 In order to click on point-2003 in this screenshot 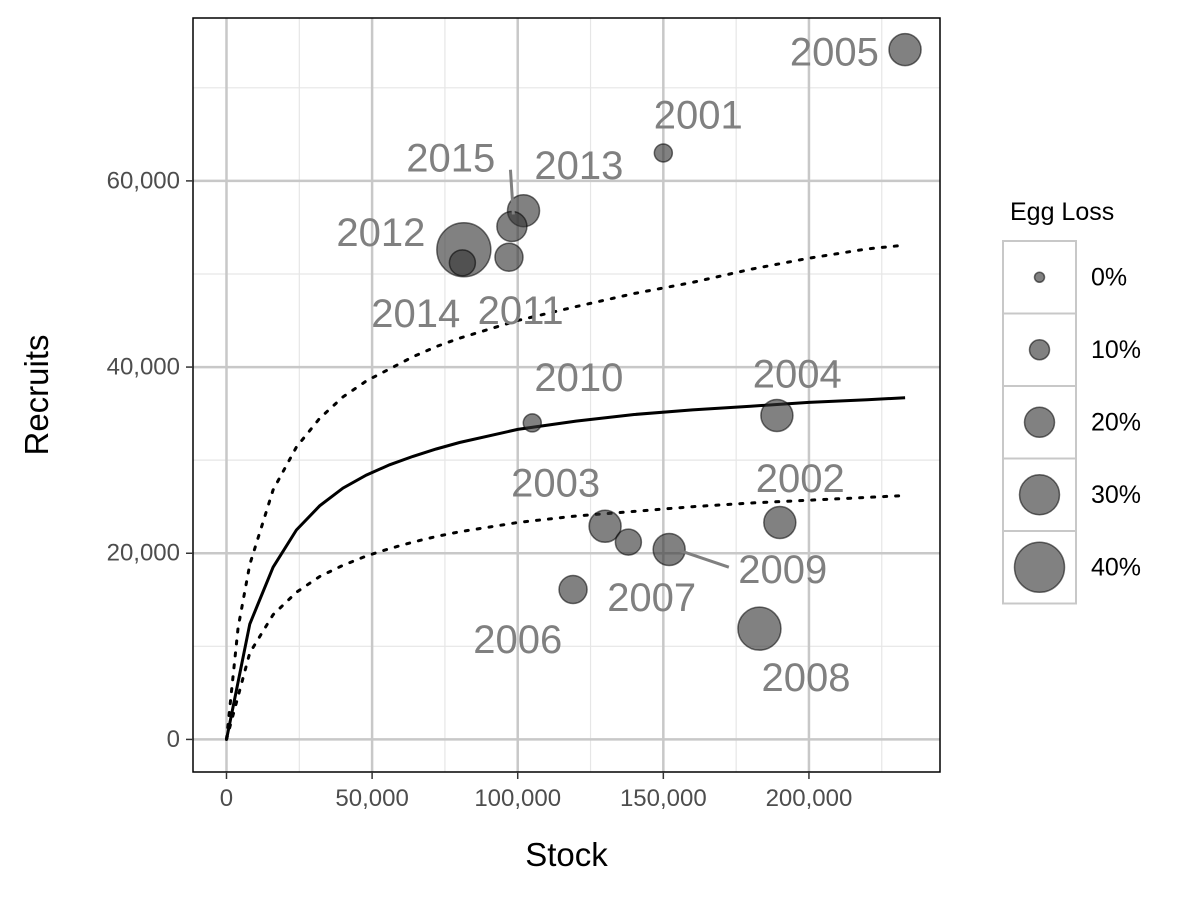, I will do `click(605, 526)`.